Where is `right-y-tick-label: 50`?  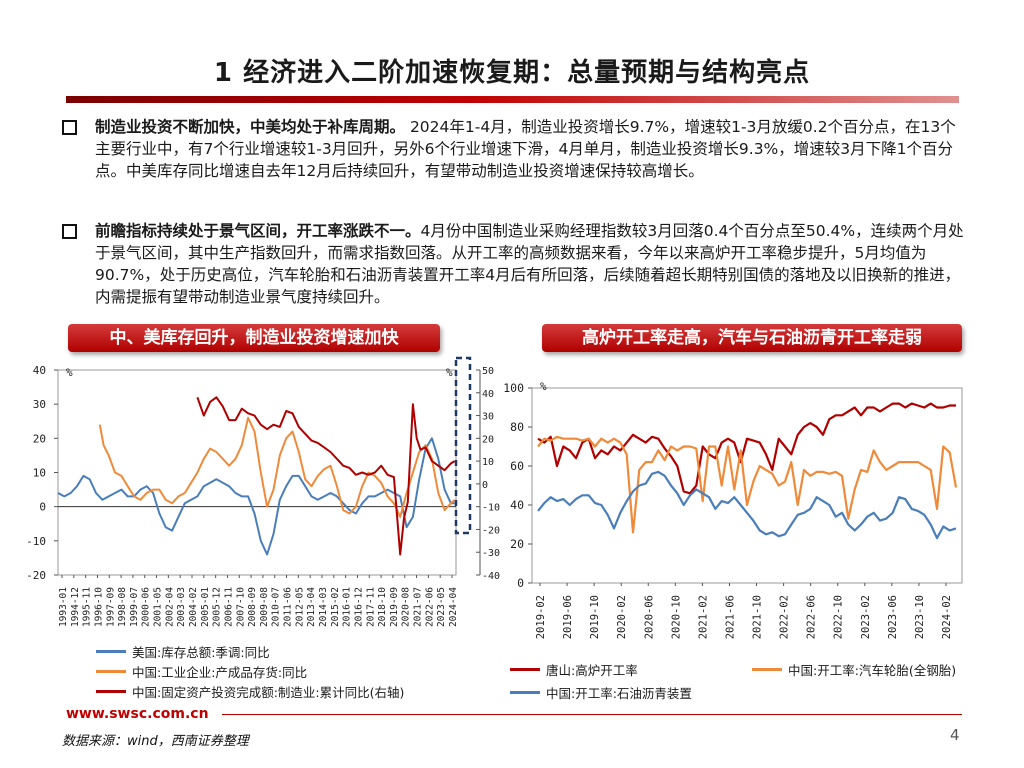
right-y-tick-label: 50 is located at coordinates (488, 371).